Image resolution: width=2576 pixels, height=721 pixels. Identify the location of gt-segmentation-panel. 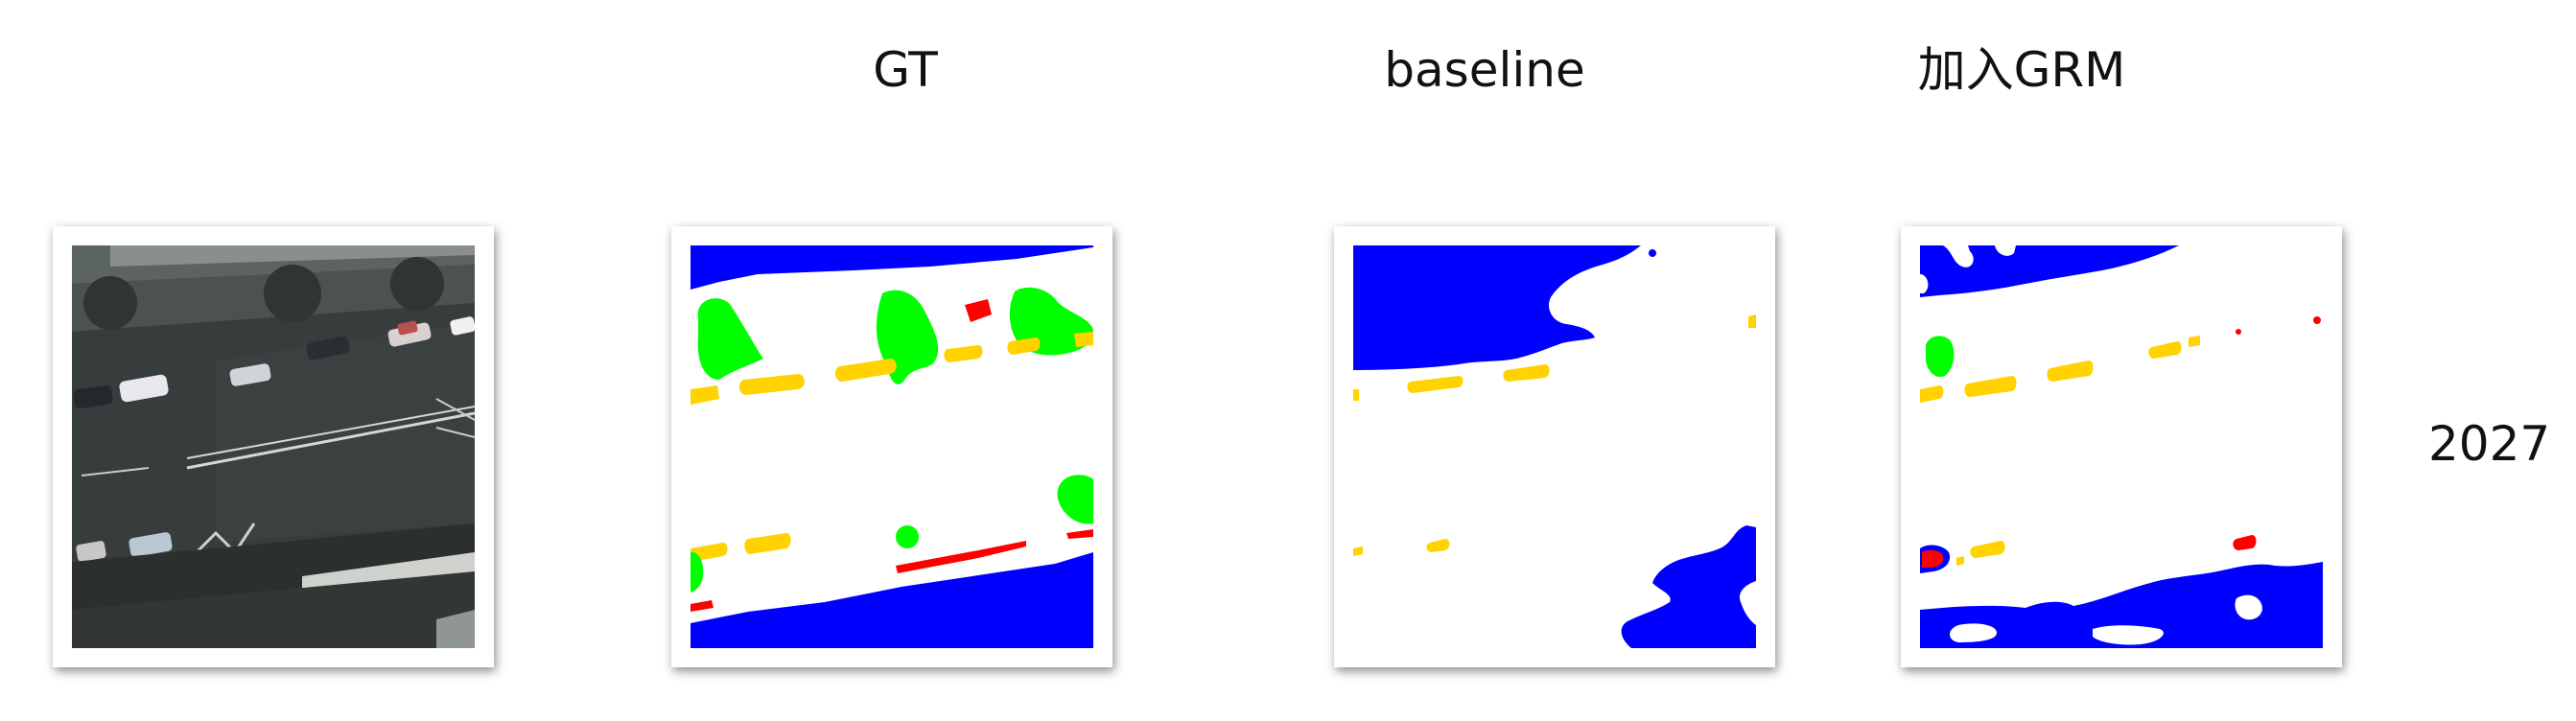
(891, 446).